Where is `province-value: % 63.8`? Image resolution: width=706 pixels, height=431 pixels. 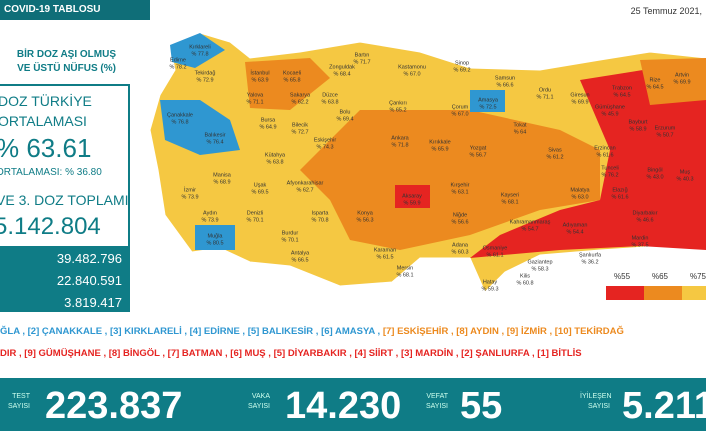
province-value: % 63.8 is located at coordinates (274, 162).